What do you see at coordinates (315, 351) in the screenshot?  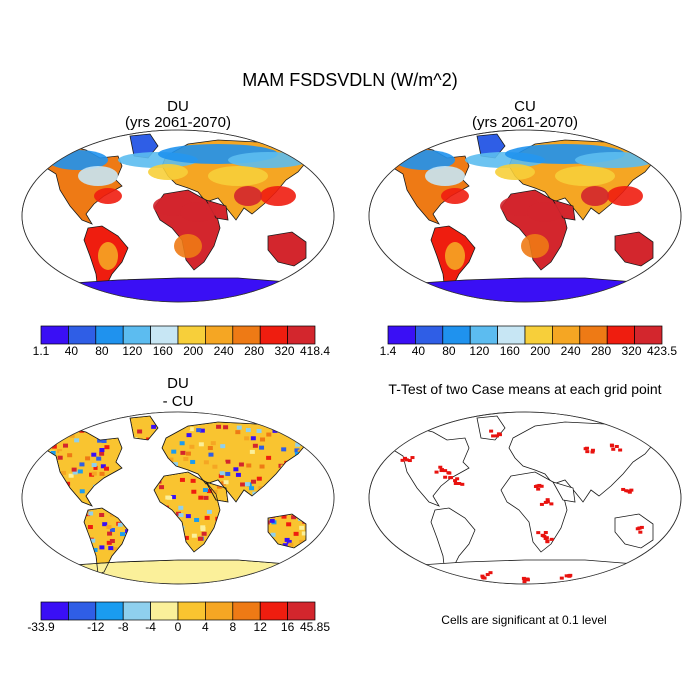 I see `colorbar-label: 418.4` at bounding box center [315, 351].